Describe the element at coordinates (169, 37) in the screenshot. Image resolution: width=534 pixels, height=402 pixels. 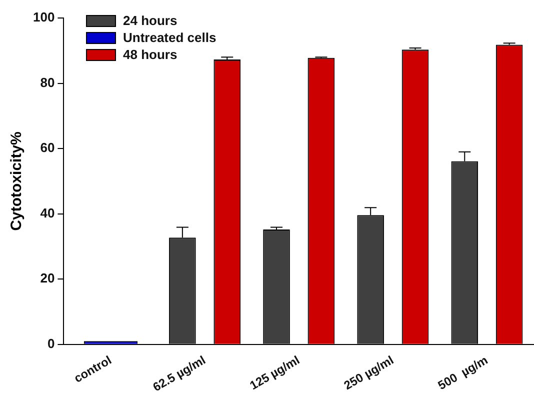
I see `legend-label: Untreated cells` at that location.